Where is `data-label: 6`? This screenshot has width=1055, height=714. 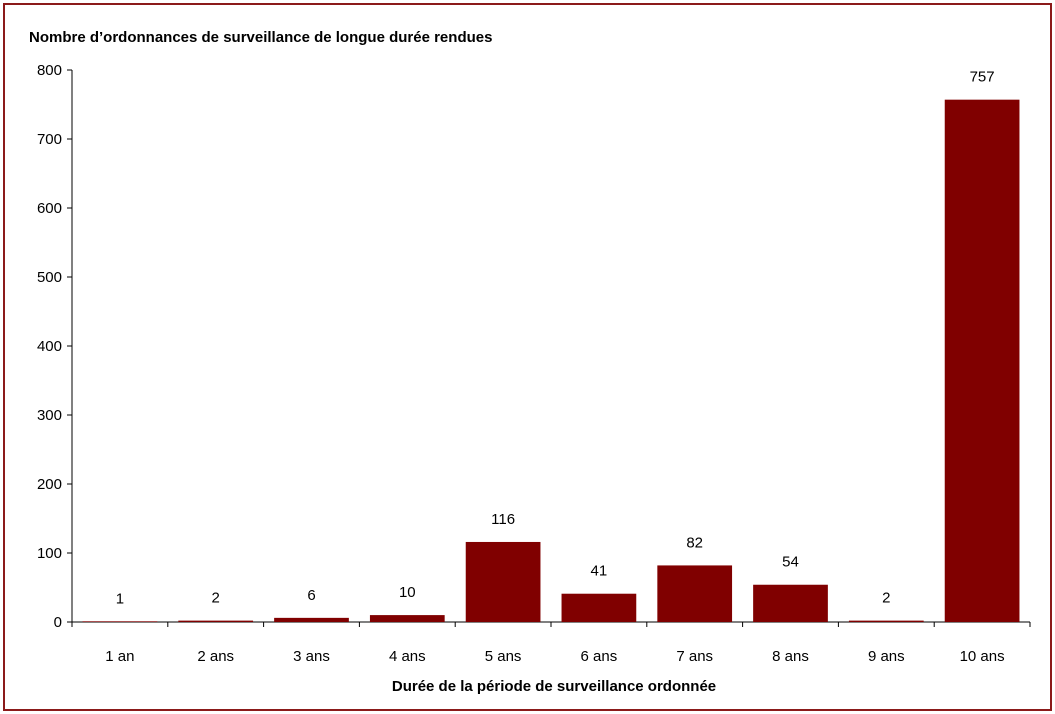 data-label: 6 is located at coordinates (311, 595).